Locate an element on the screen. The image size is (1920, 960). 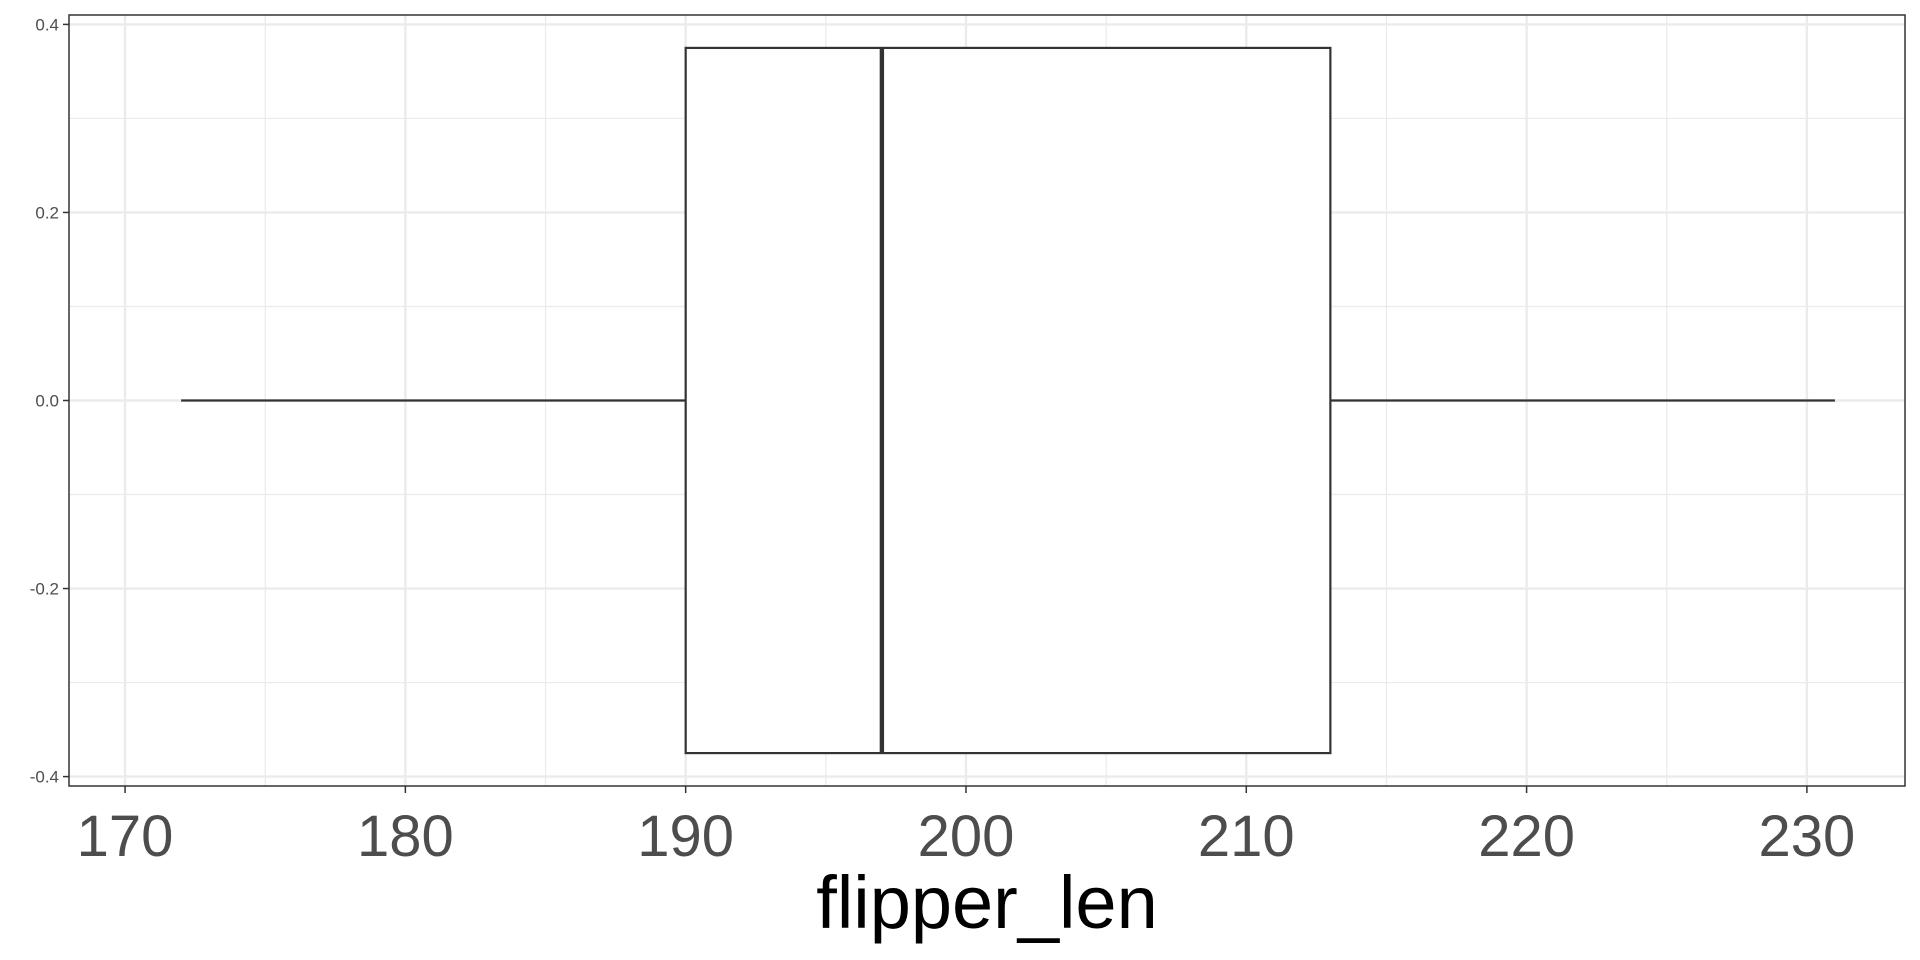
x-tick-label: 220 is located at coordinates (1526, 836).